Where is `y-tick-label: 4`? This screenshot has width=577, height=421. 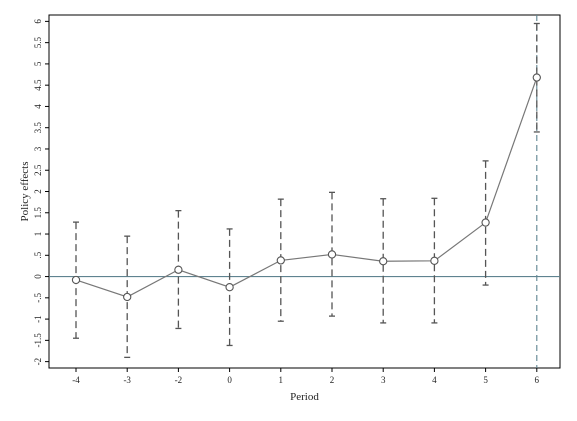
y-tick-label: 4 is located at coordinates (38, 106).